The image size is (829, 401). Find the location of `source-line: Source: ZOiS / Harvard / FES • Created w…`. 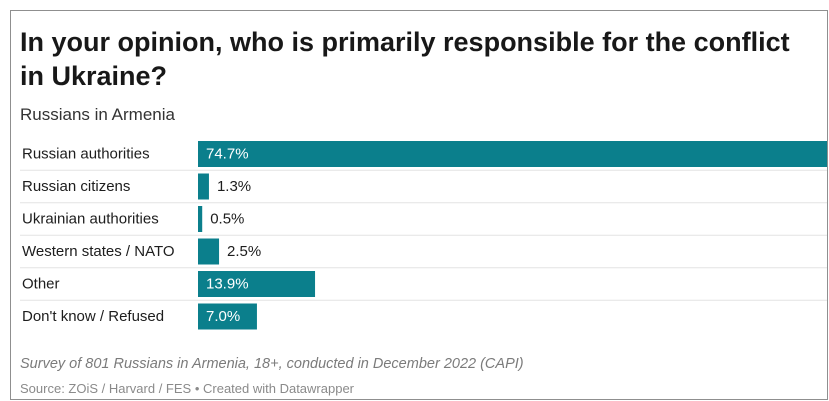

source-line: Source: ZOiS / Harvard / FES • Created w… is located at coordinates (187, 388).